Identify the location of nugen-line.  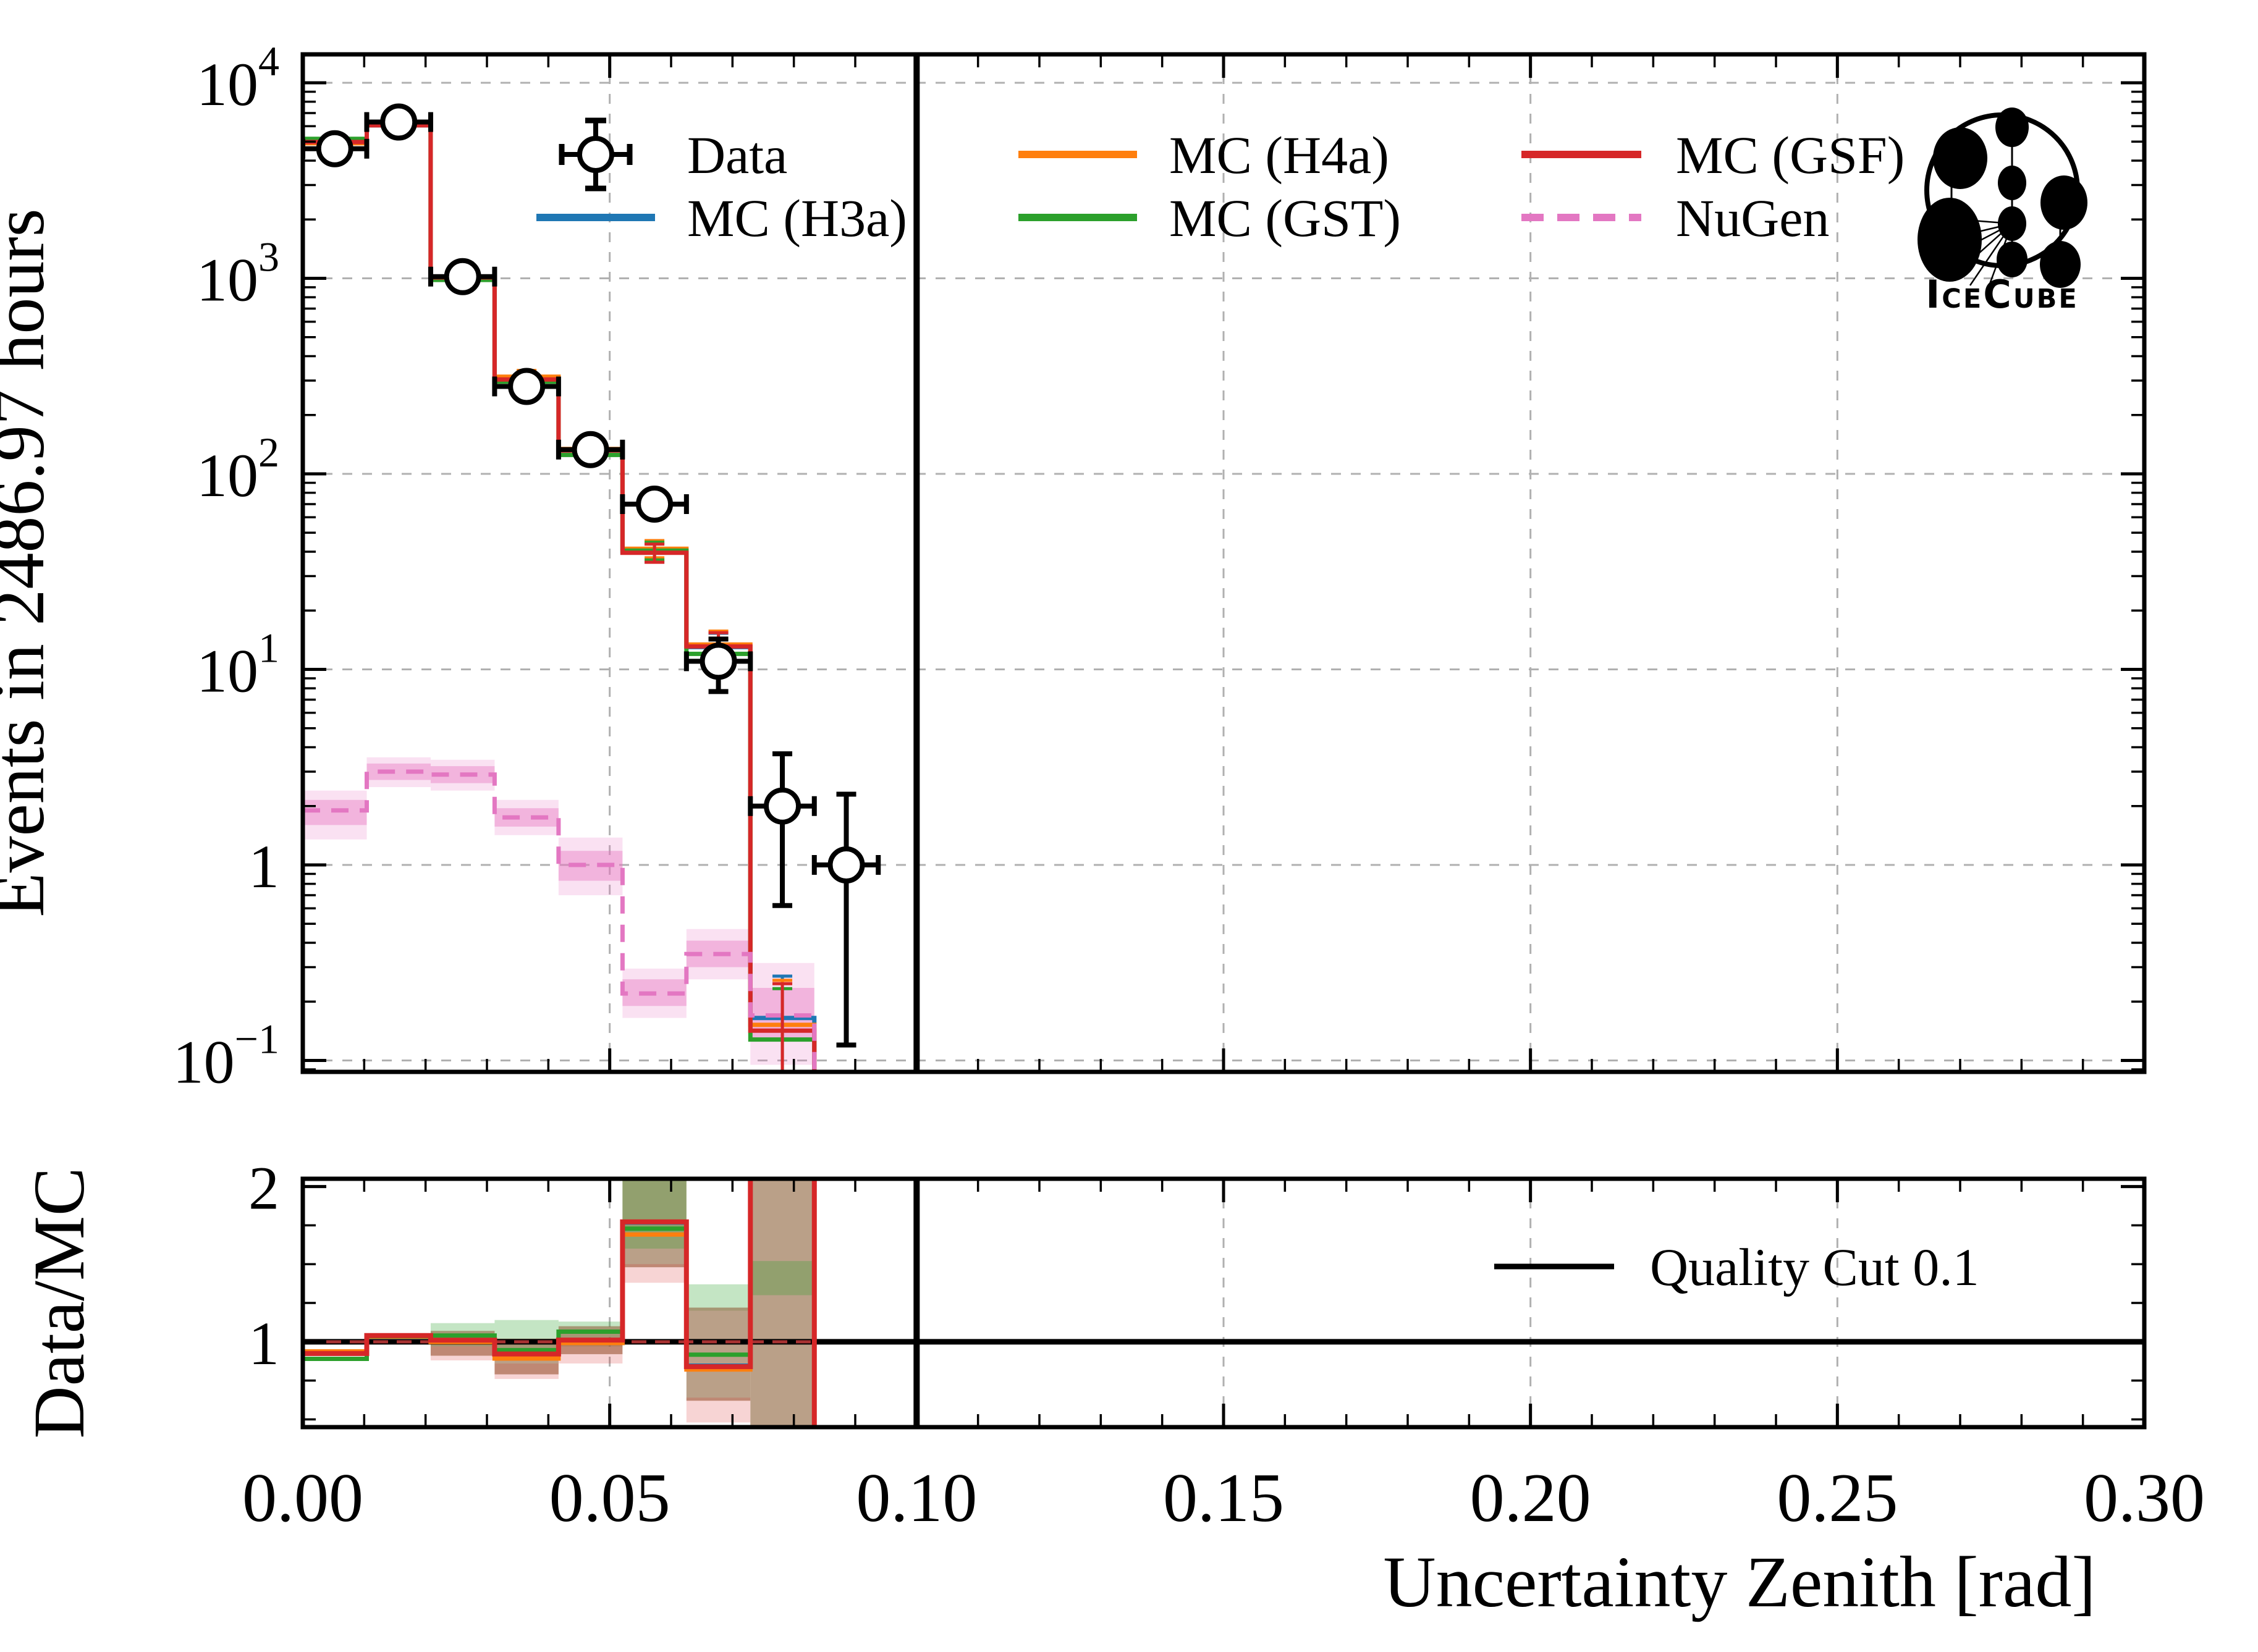
(560, 920).